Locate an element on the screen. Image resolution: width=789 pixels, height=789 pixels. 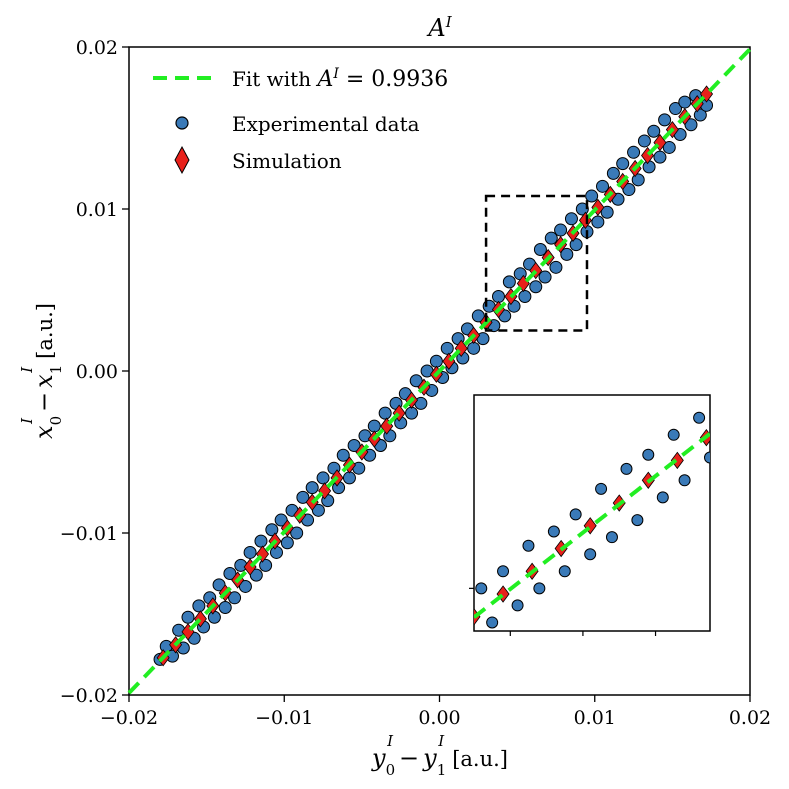
y-axis-label-sub-1: 1 is located at coordinates (56, 370).